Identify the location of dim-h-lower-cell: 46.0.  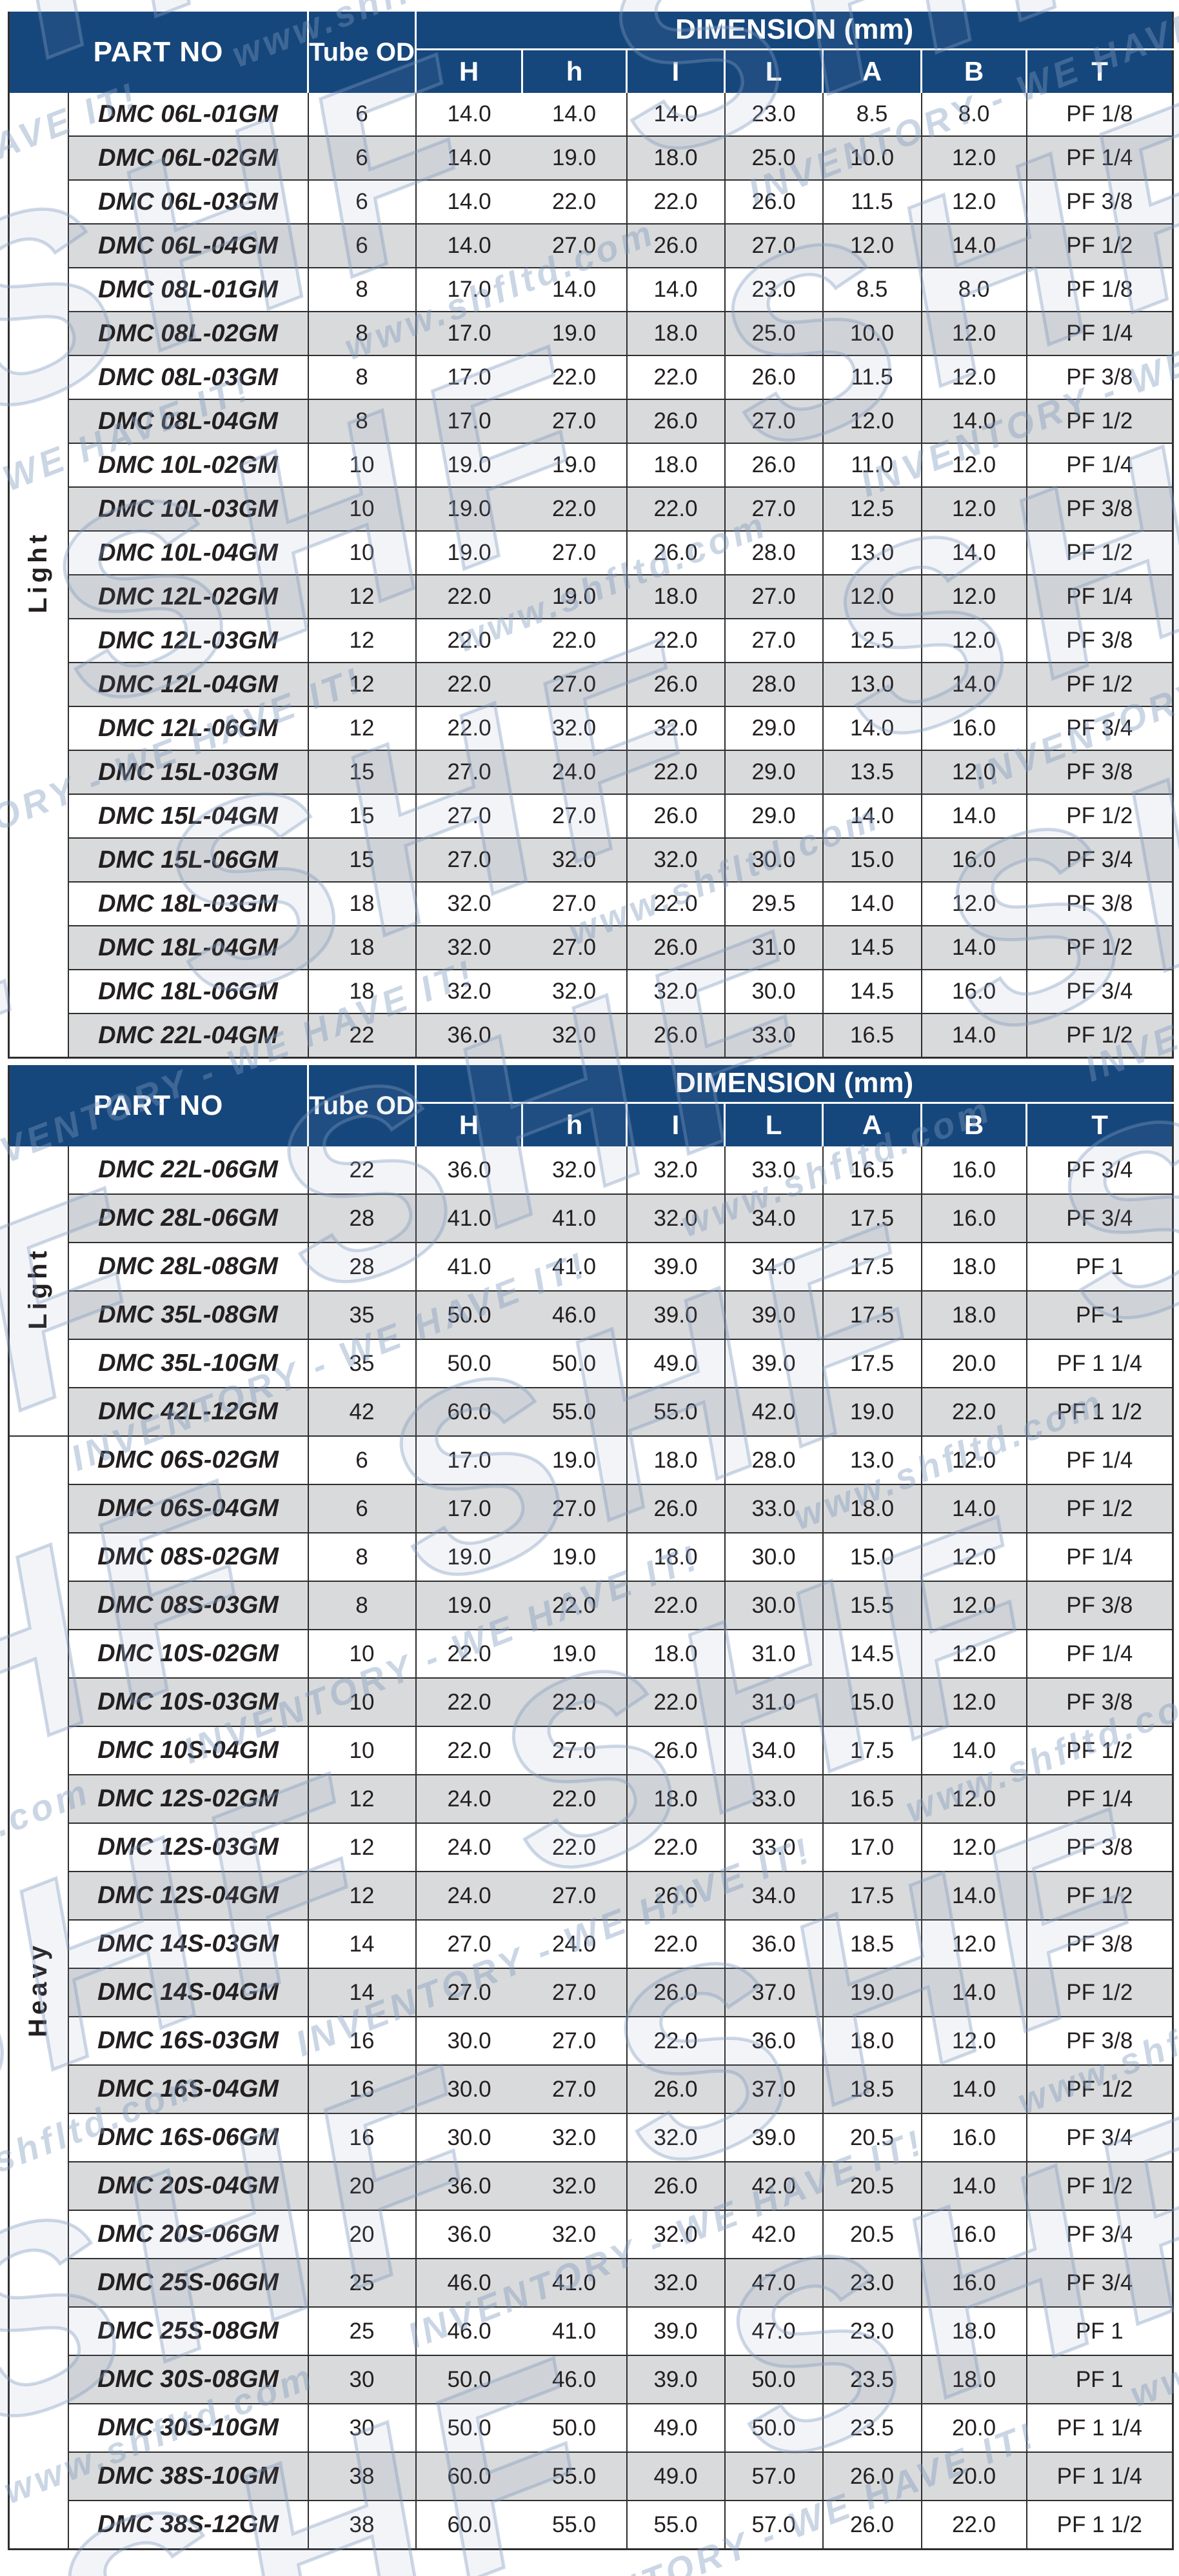
(574, 2379).